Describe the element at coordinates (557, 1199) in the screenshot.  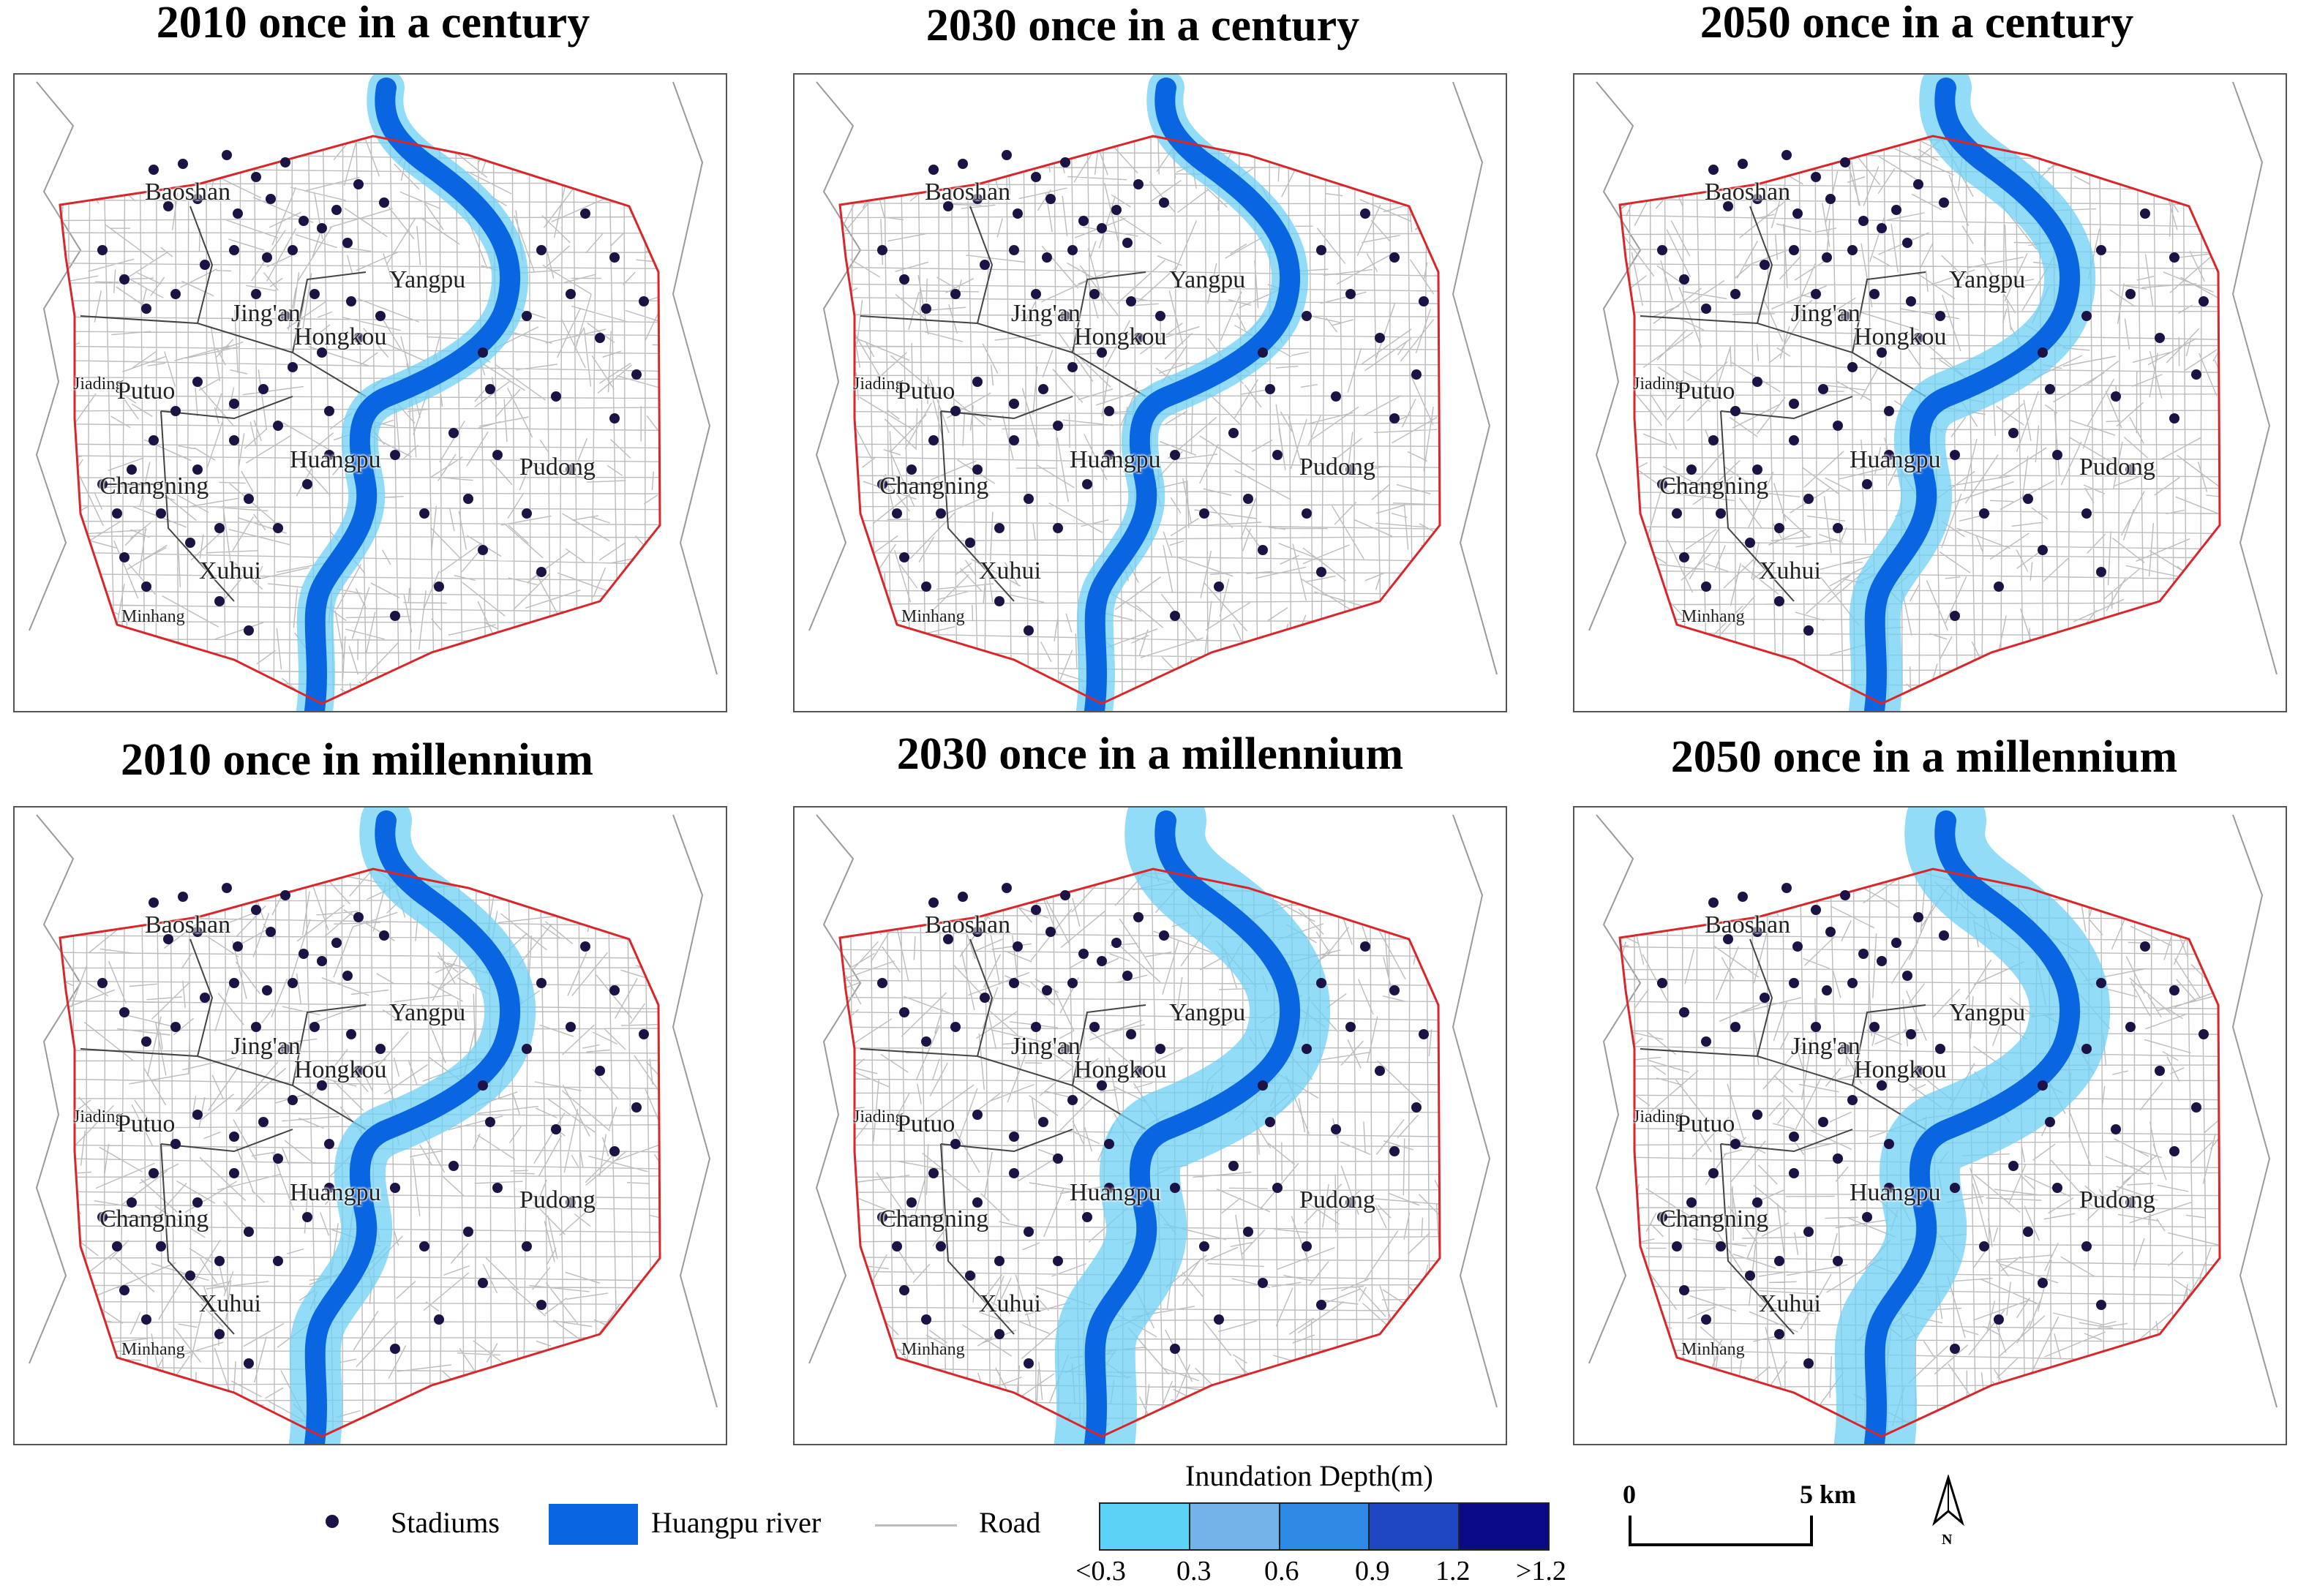
I see `district-label: Pudong` at that location.